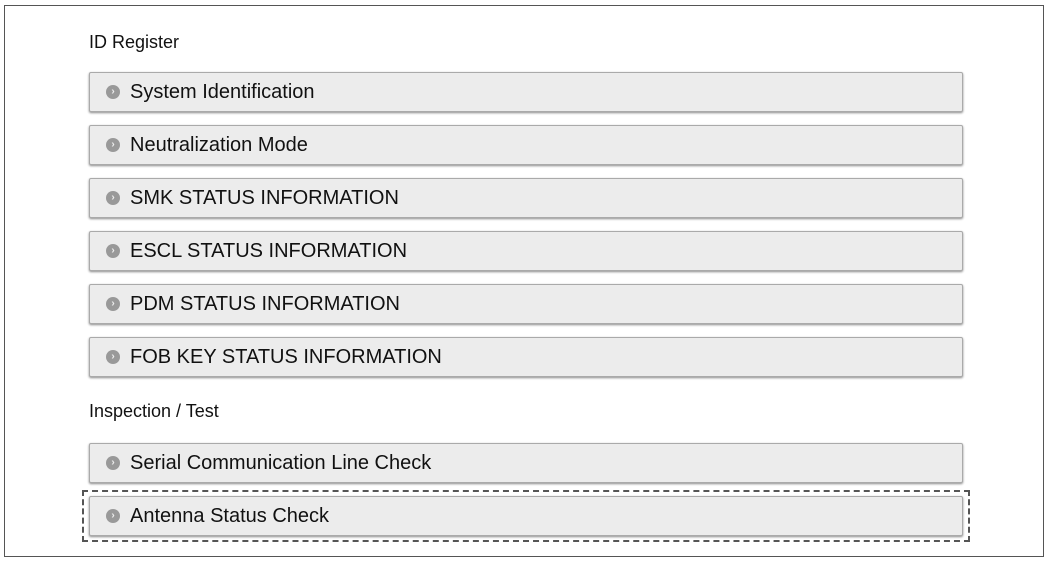 The height and width of the screenshot is (565, 1050). What do you see at coordinates (526, 92) in the screenshot?
I see `system-identification-button: › System Identification` at bounding box center [526, 92].